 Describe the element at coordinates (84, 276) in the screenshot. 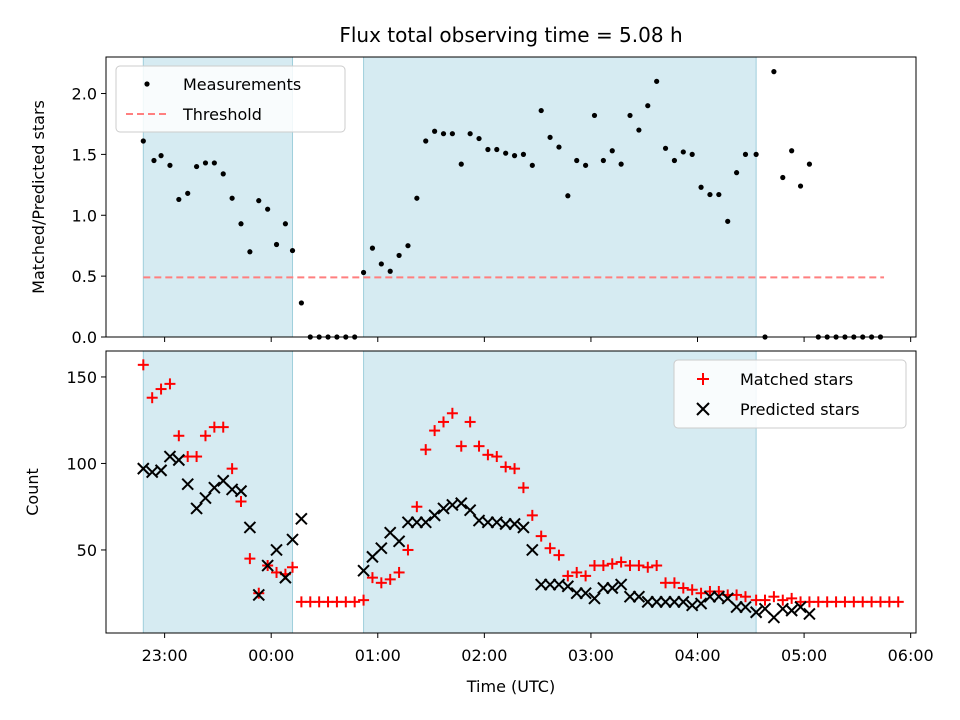

I see `y-tick-label: 0.5` at that location.